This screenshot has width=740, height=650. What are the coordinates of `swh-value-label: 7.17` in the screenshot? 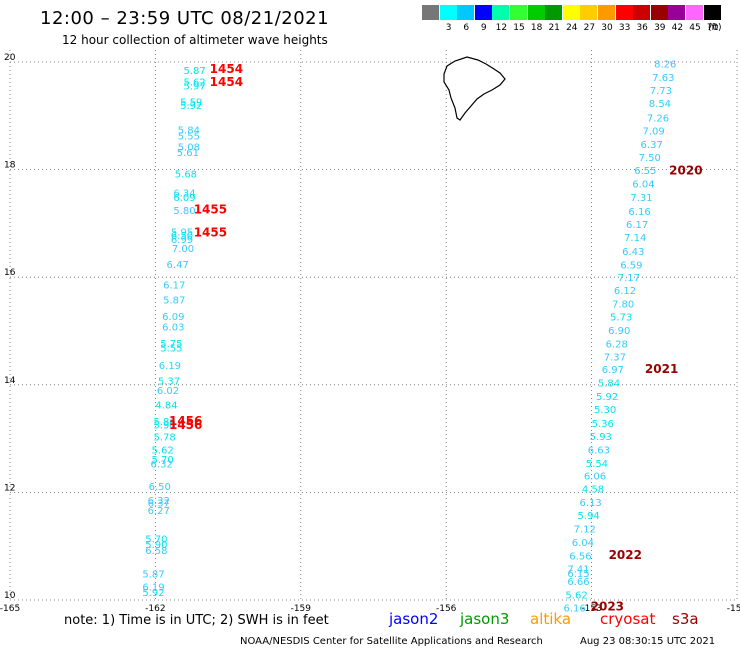 It's located at (629, 278).